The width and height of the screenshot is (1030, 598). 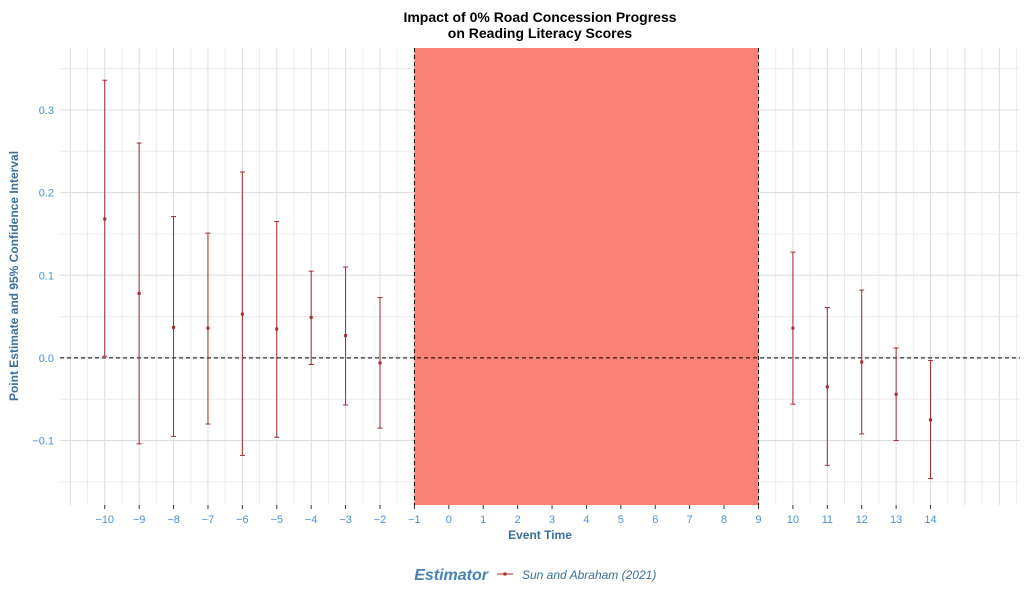 What do you see at coordinates (862, 520) in the screenshot?
I see `x-tick-label: 12` at bounding box center [862, 520].